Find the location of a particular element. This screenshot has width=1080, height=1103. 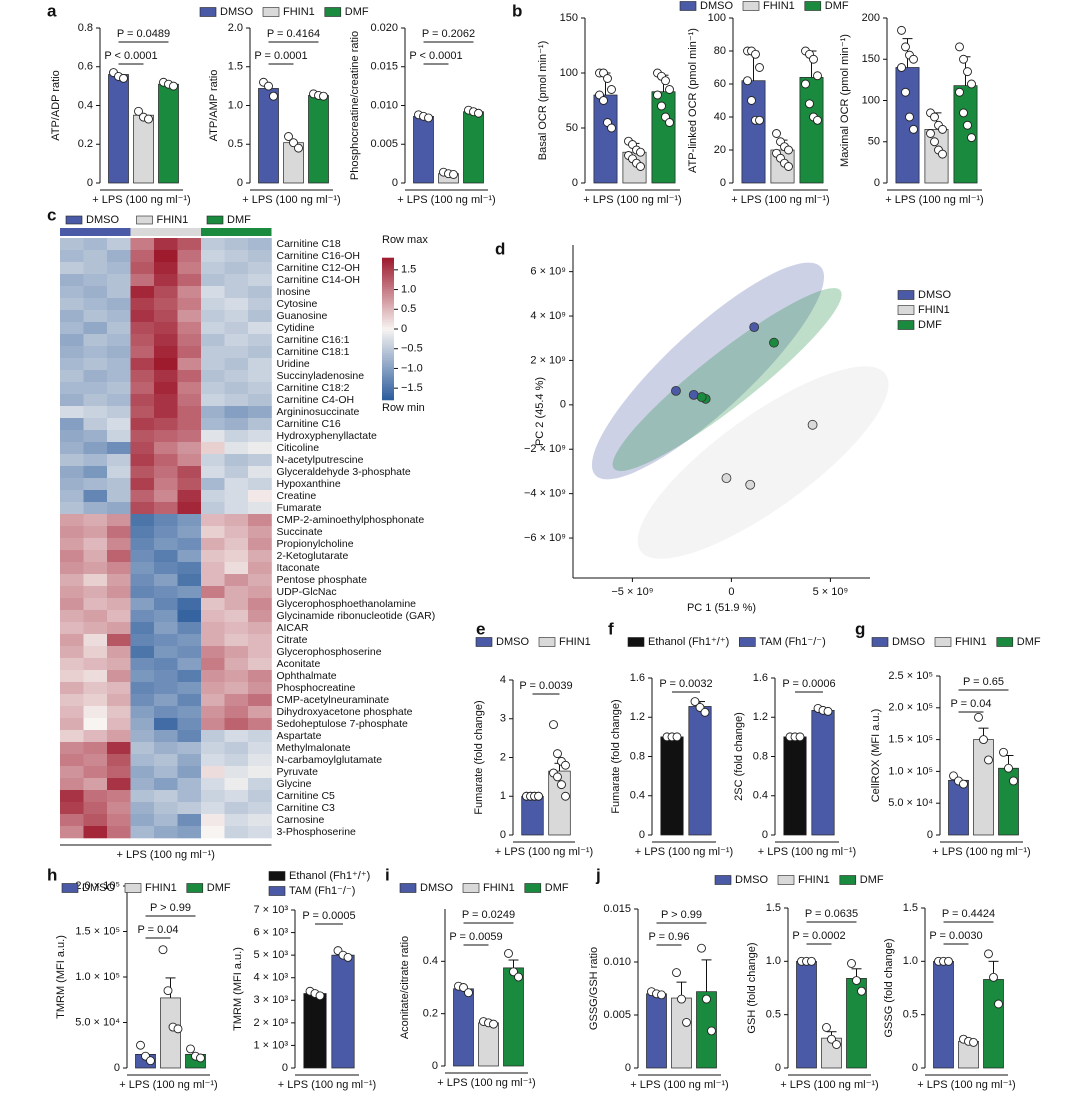

row-label: Carnitine C12-OH is located at coordinates (318, 268).